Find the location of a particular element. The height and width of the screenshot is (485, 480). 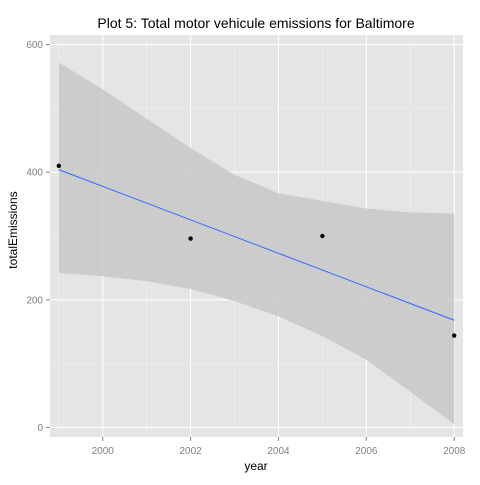

y-tick-label: 200 is located at coordinates (34, 300).